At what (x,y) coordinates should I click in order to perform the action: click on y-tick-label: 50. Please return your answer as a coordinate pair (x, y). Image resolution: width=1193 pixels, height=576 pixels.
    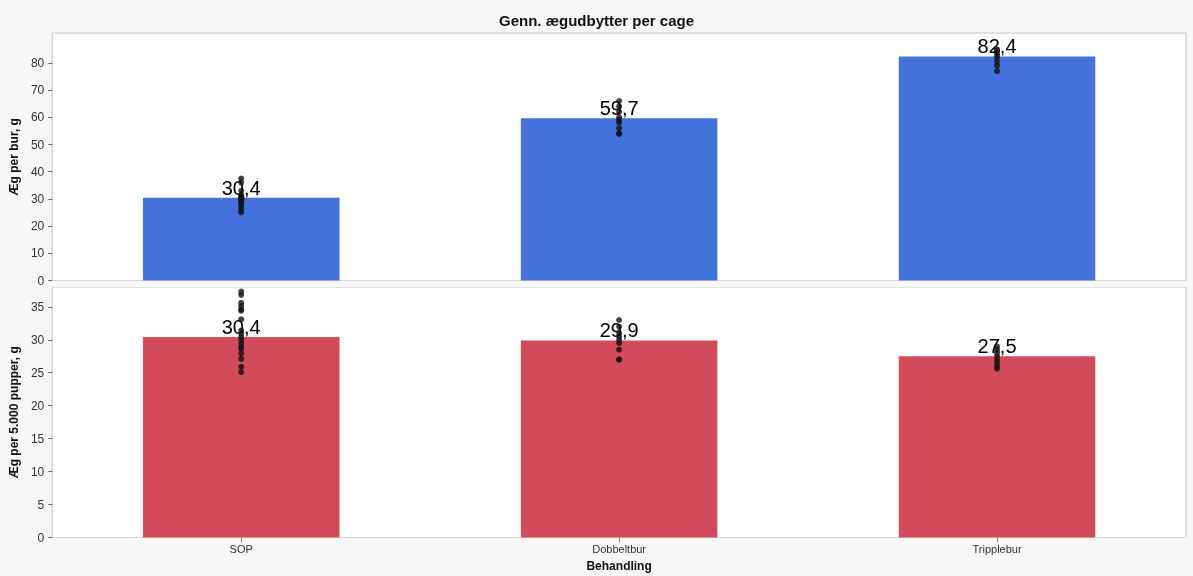
    Looking at the image, I should click on (37, 144).